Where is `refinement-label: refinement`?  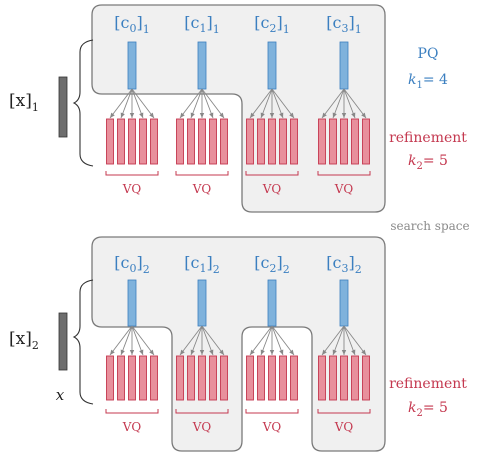
refinement-label: refinement is located at coordinates (428, 138).